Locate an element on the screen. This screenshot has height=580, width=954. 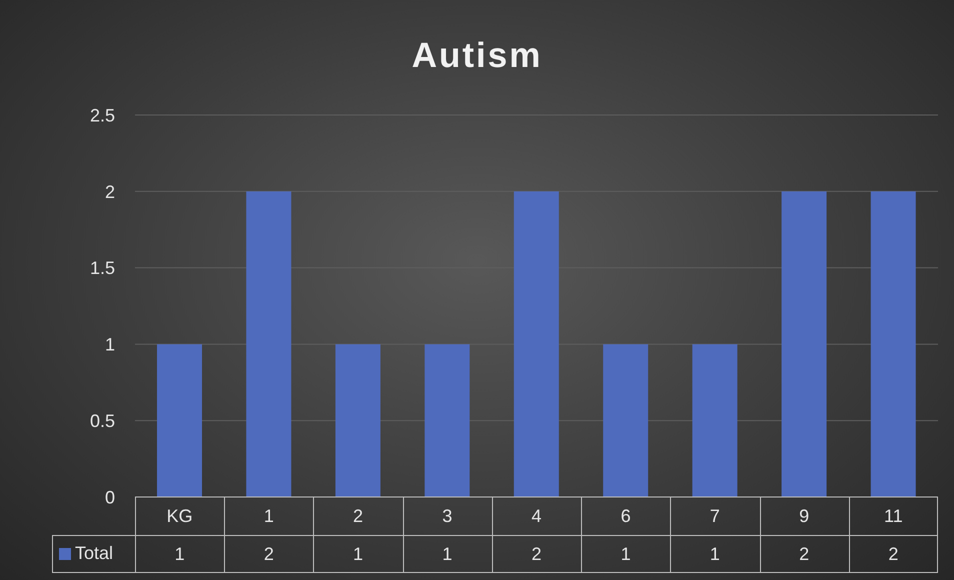
x-tick-label: 9 is located at coordinates (804, 516).